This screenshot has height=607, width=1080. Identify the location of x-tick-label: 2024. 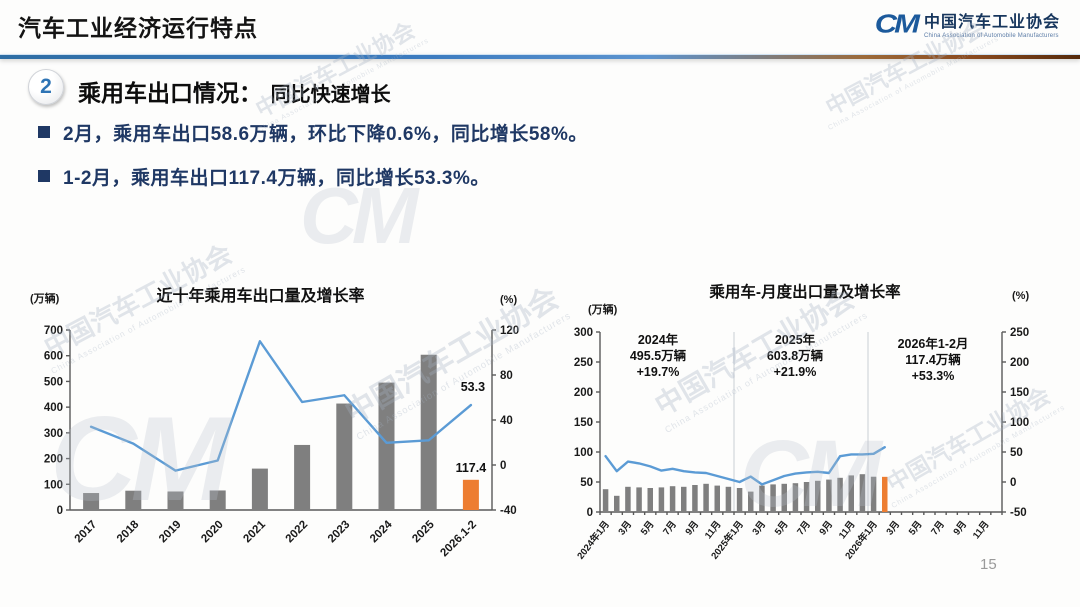
(381, 531).